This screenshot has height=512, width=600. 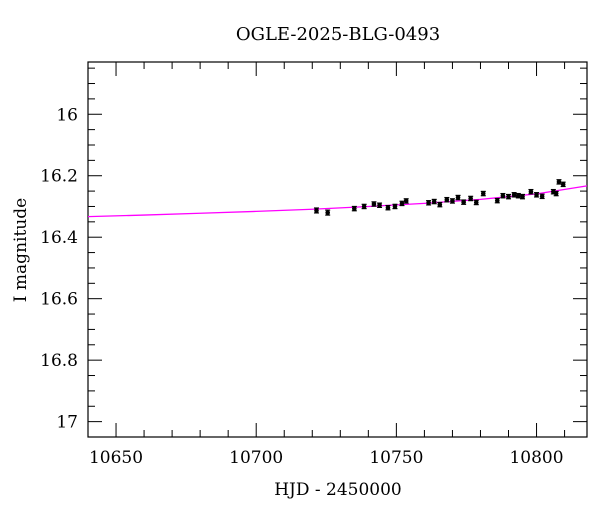 I want to click on y-tick-label: 16.2, so click(x=59, y=177).